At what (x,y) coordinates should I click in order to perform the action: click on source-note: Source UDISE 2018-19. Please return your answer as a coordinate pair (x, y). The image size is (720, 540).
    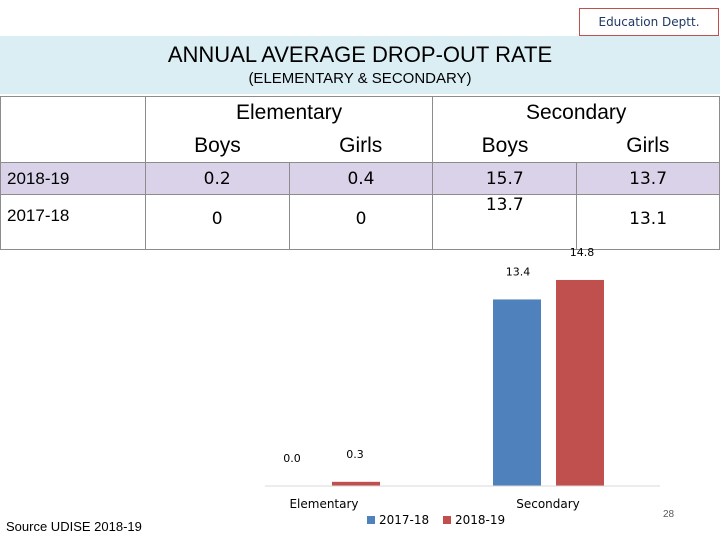
    Looking at the image, I should click on (74, 526).